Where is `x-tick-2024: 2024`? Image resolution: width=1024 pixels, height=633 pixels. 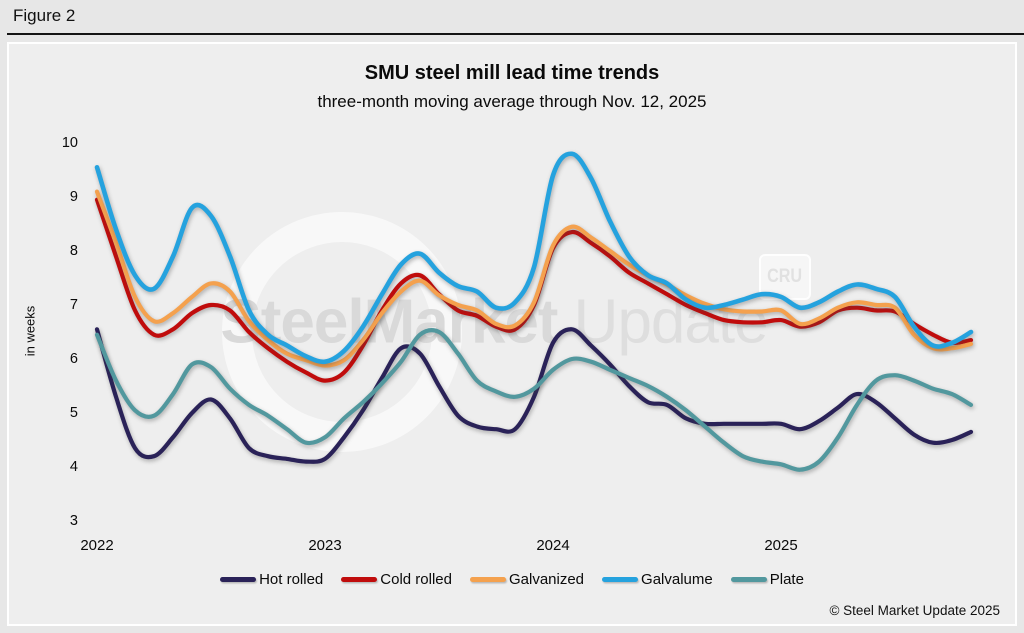 x-tick-2024: 2024 is located at coordinates (553, 545).